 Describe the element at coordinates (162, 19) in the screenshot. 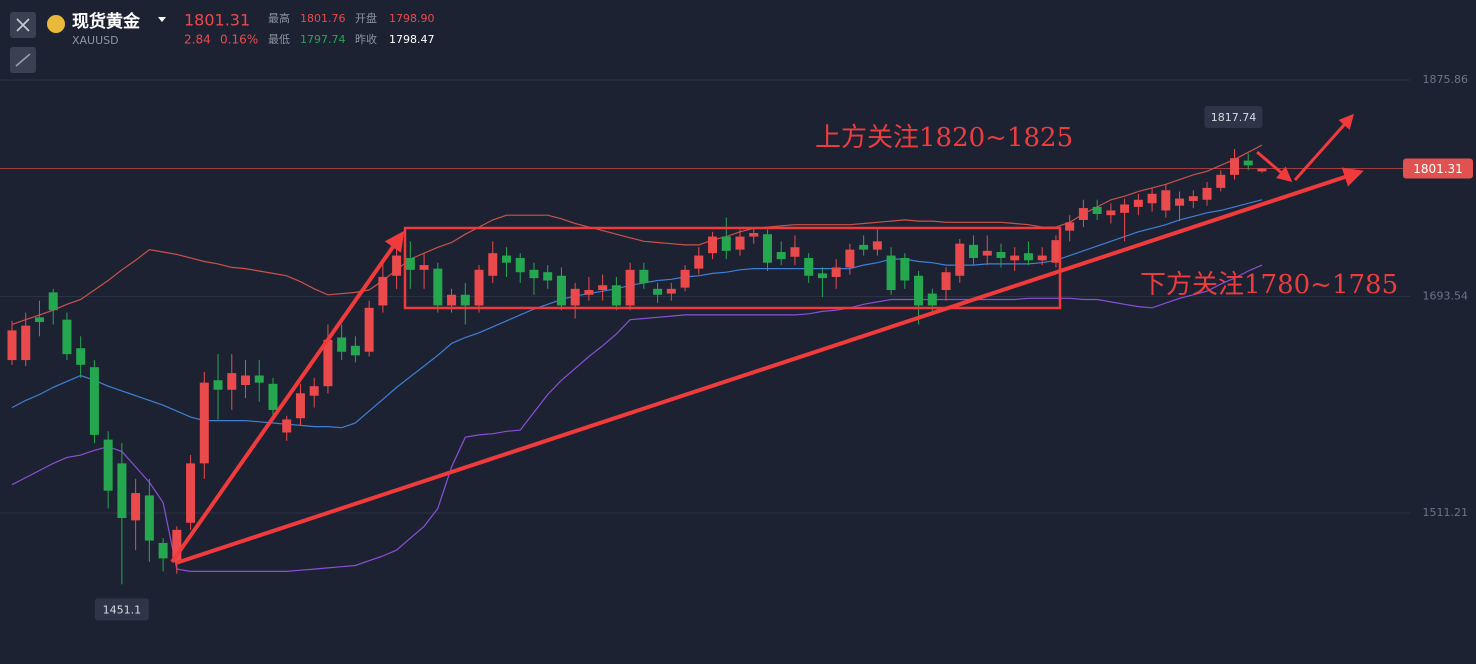

I see `dropdown-icon` at that location.